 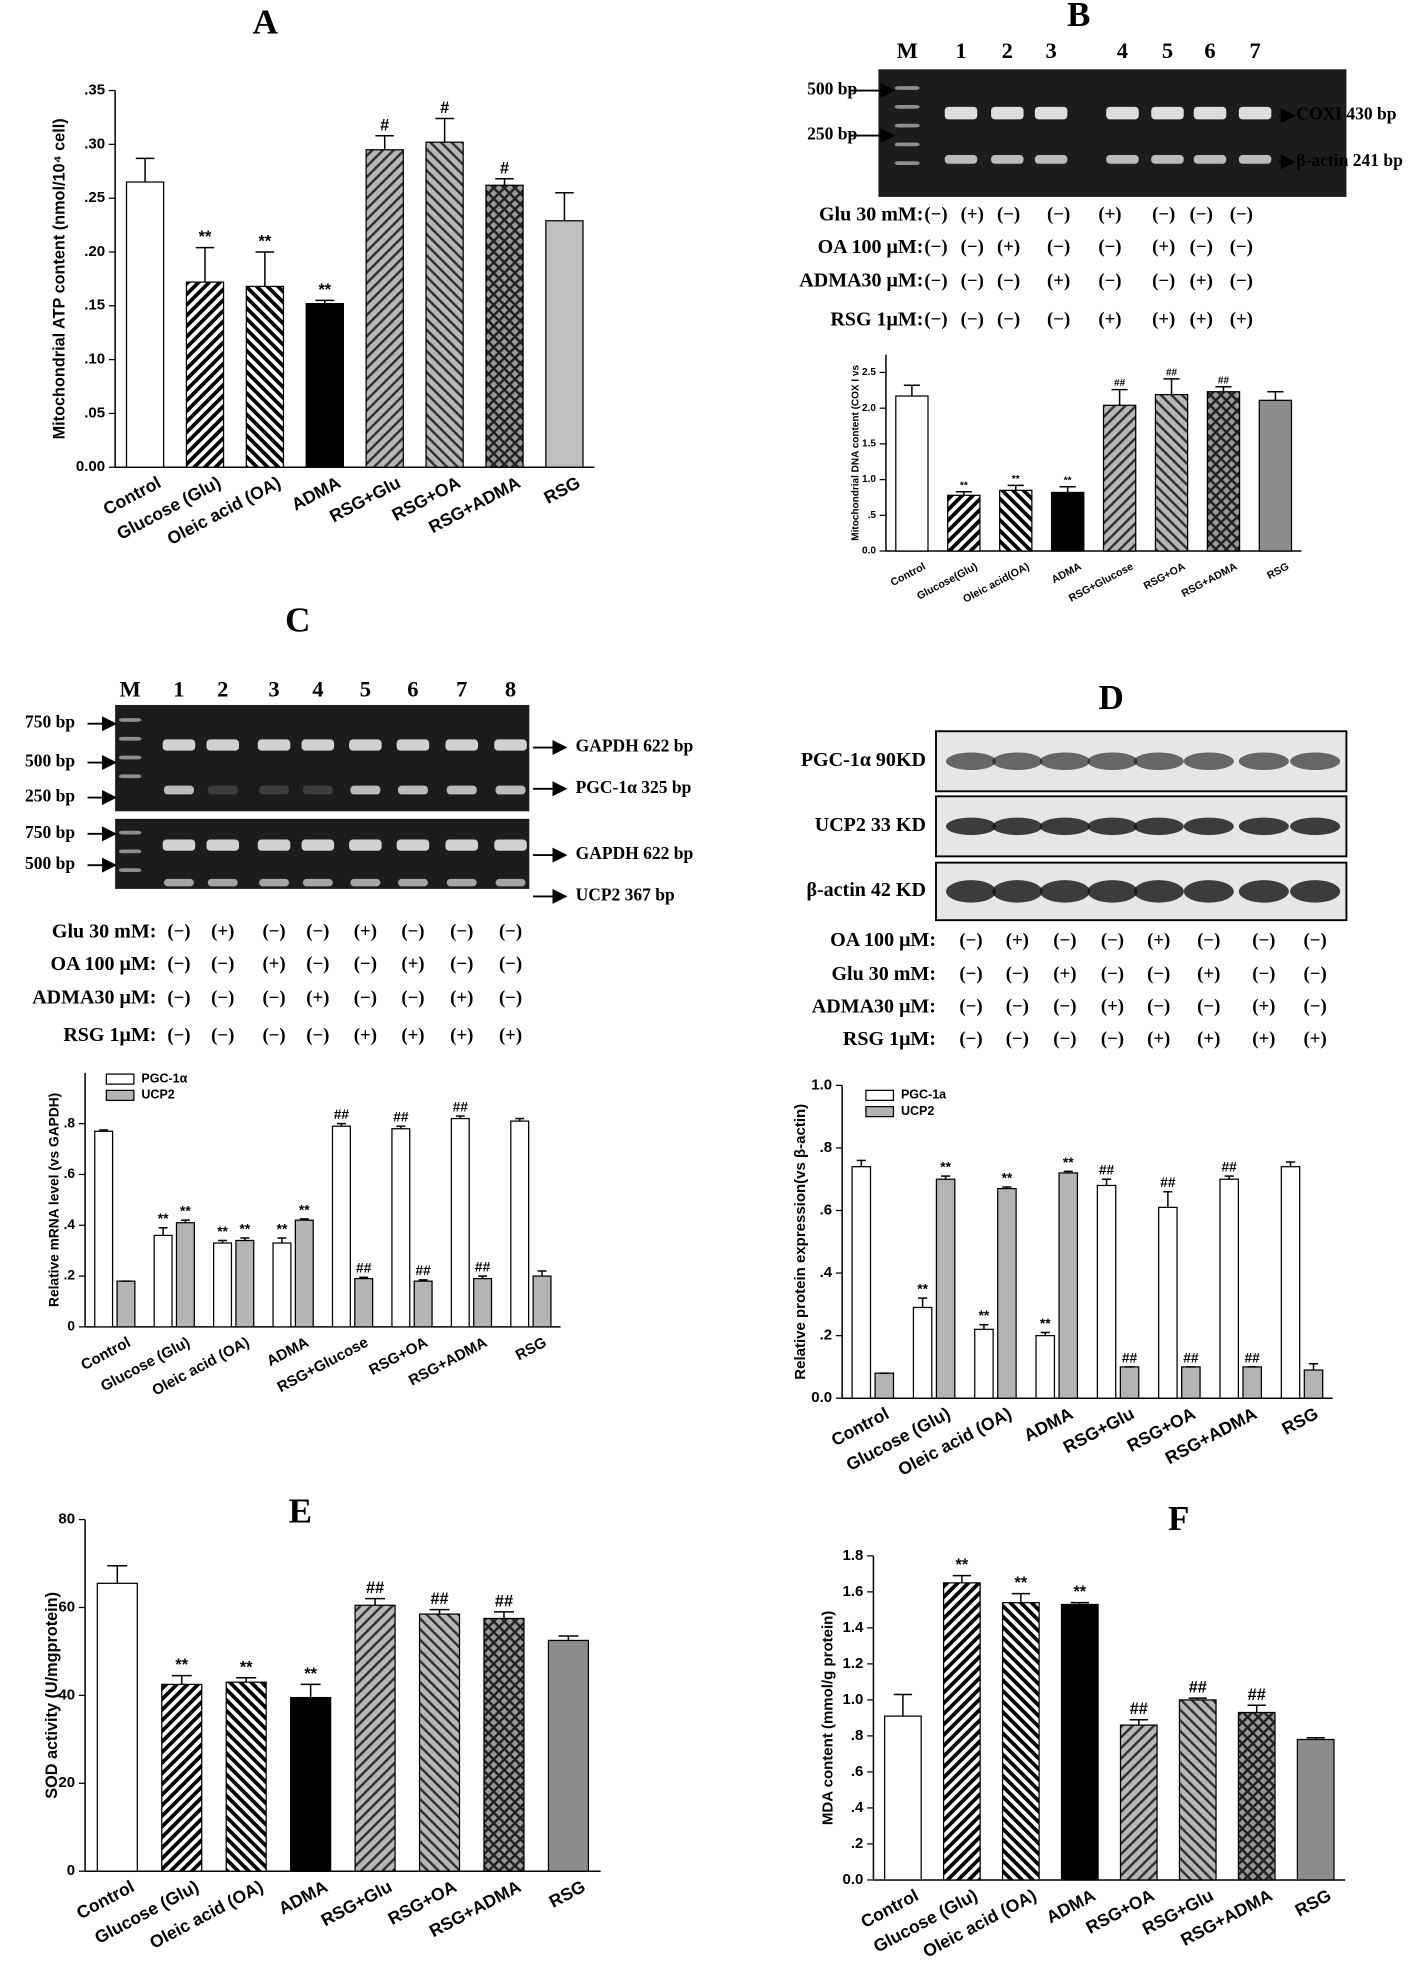 I want to click on gel-image, so click(x=322, y=853).